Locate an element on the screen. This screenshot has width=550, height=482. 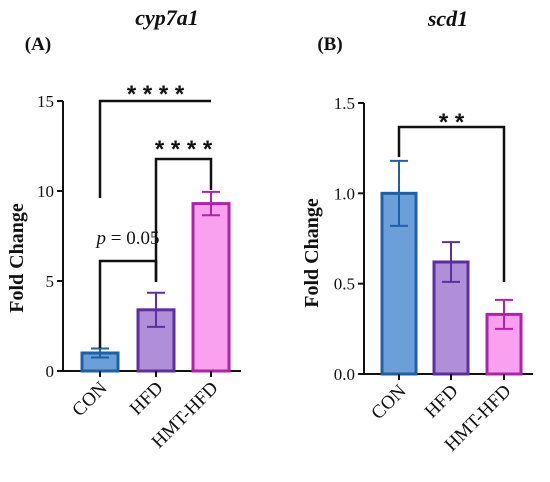
significance-stars: * * is located at coordinates (452, 122).